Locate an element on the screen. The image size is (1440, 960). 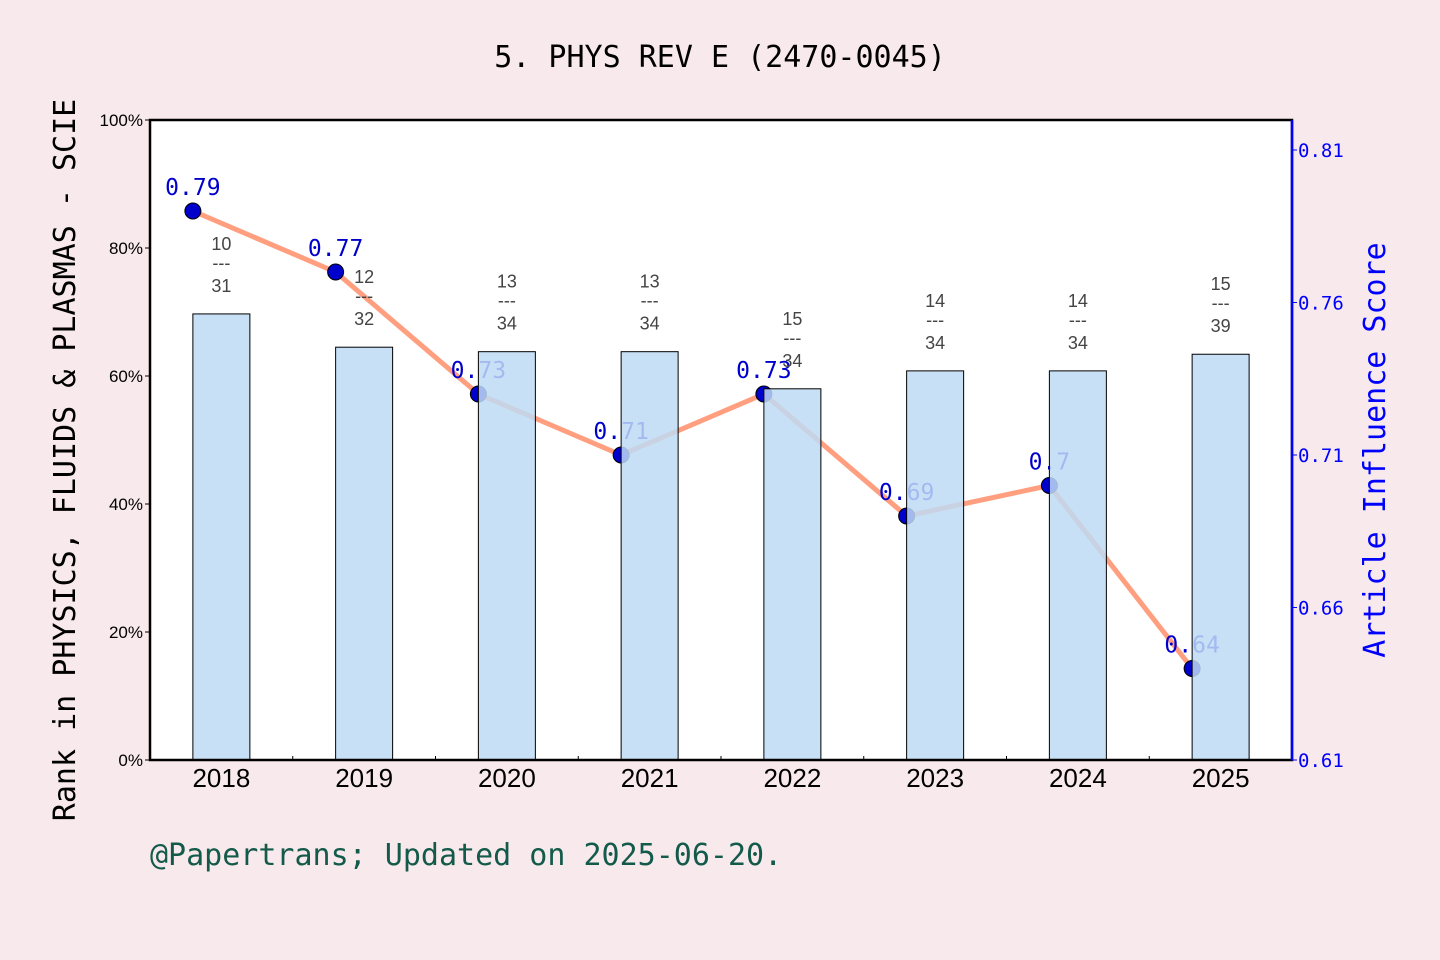
point-value-label: 0.73 is located at coordinates (763, 371).